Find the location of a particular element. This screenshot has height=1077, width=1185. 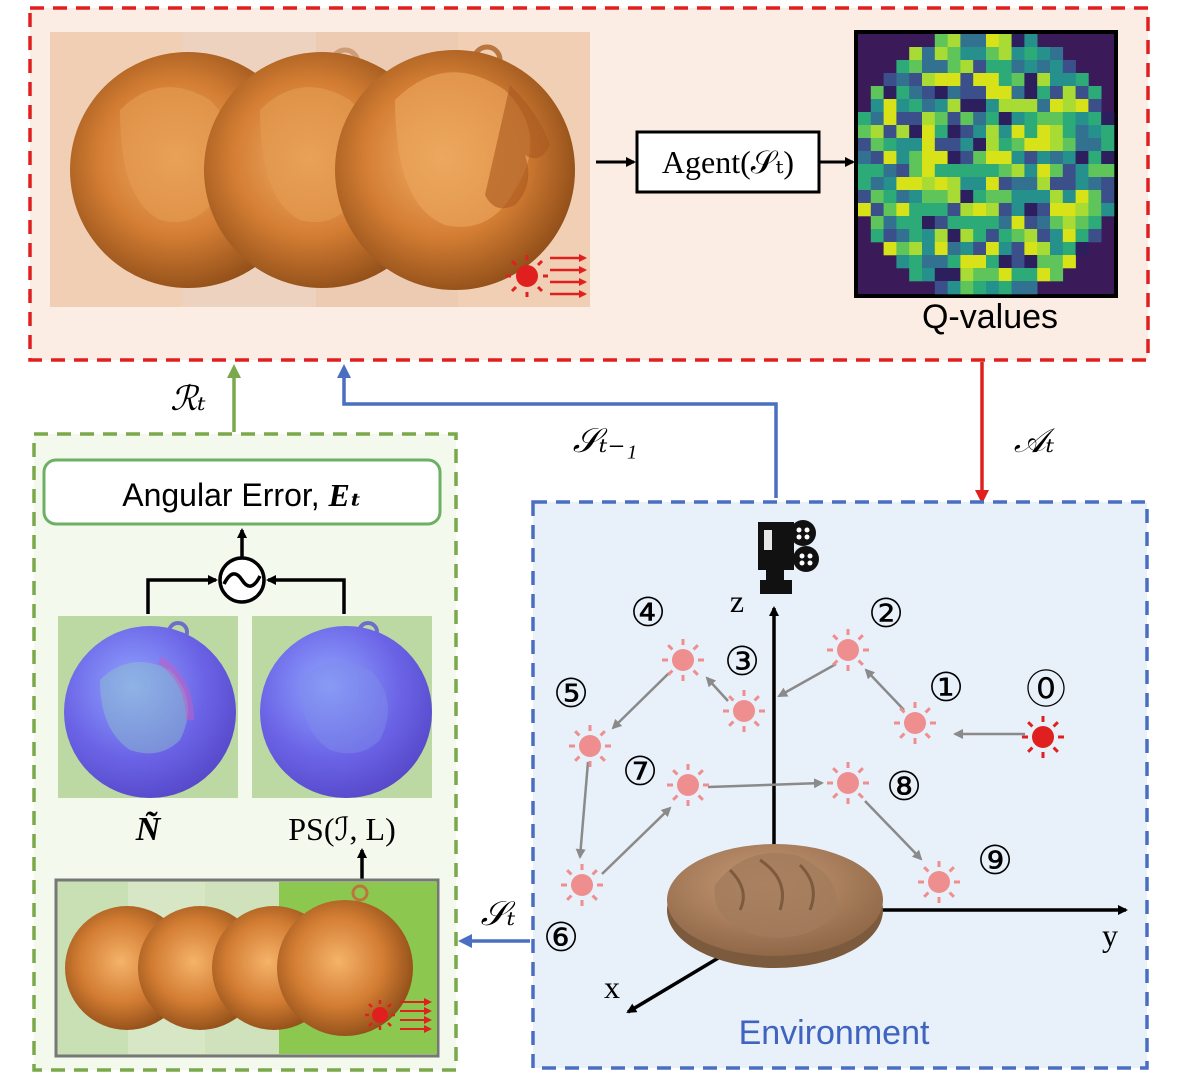

environment-object is located at coordinates (775, 906).